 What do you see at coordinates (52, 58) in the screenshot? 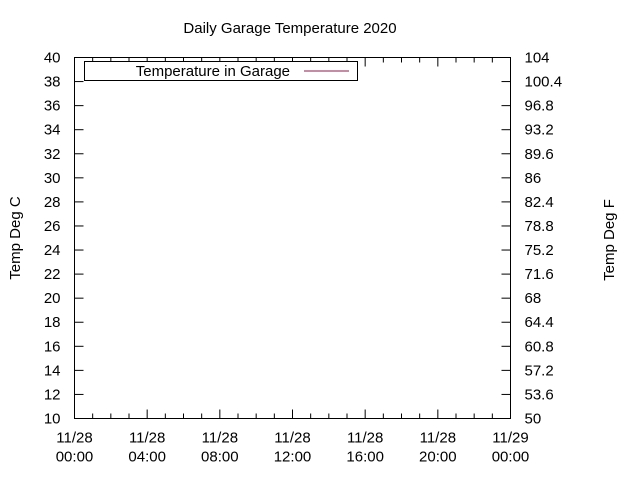
I see `y-tick-label: 40` at bounding box center [52, 58].